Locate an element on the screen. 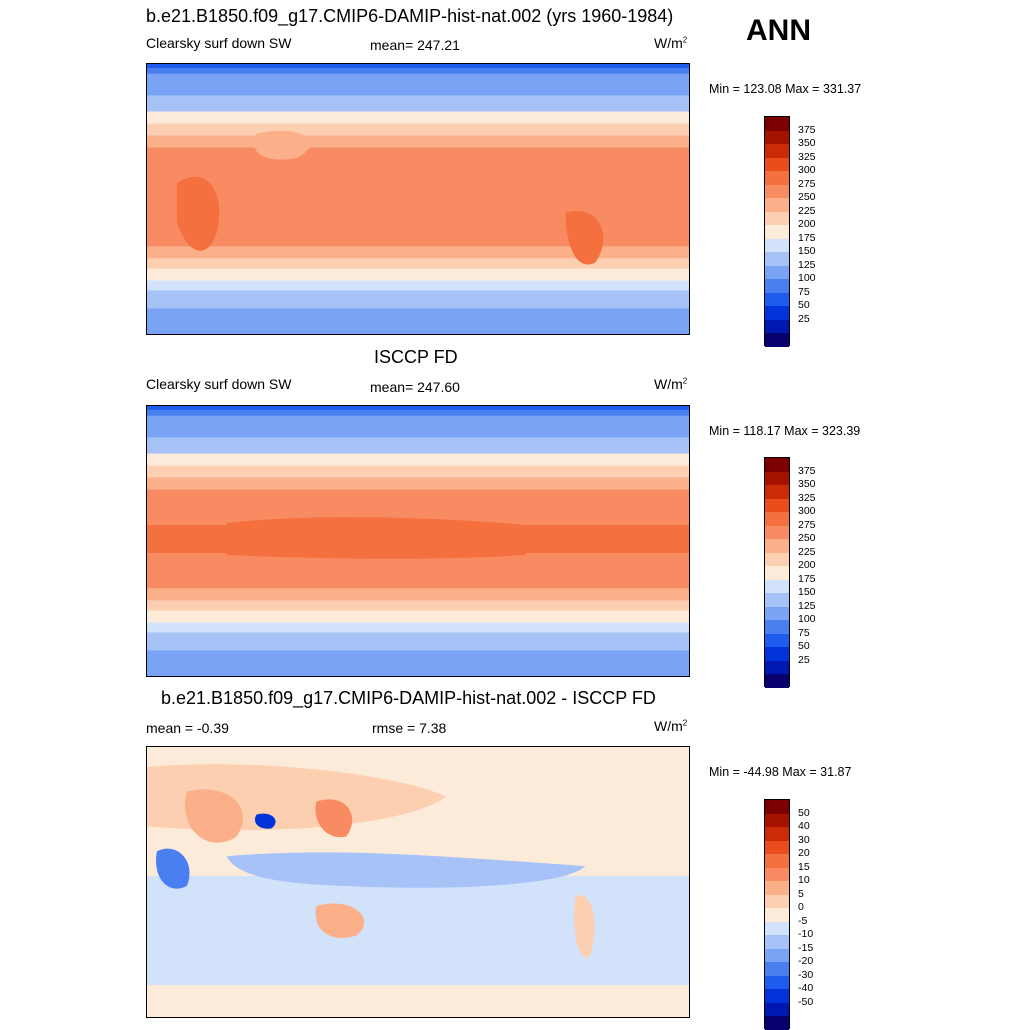 The image size is (1024, 1030). panel1-variable: Clearsky surf down SW is located at coordinates (219, 43).